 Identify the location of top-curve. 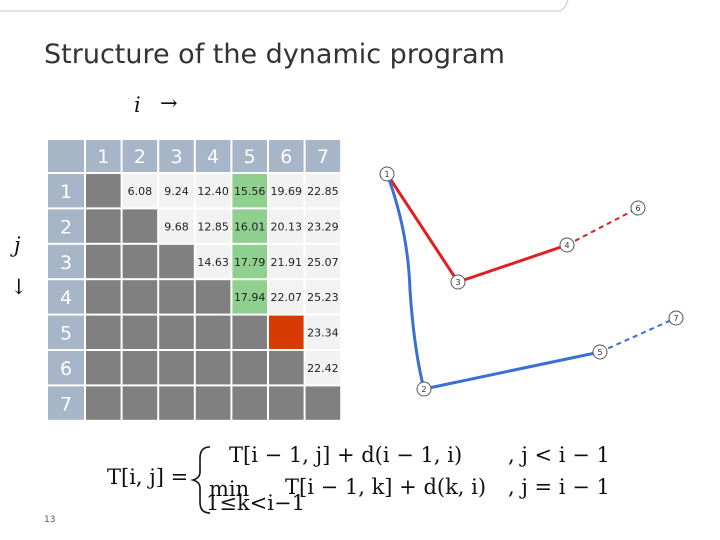
(564, 6).